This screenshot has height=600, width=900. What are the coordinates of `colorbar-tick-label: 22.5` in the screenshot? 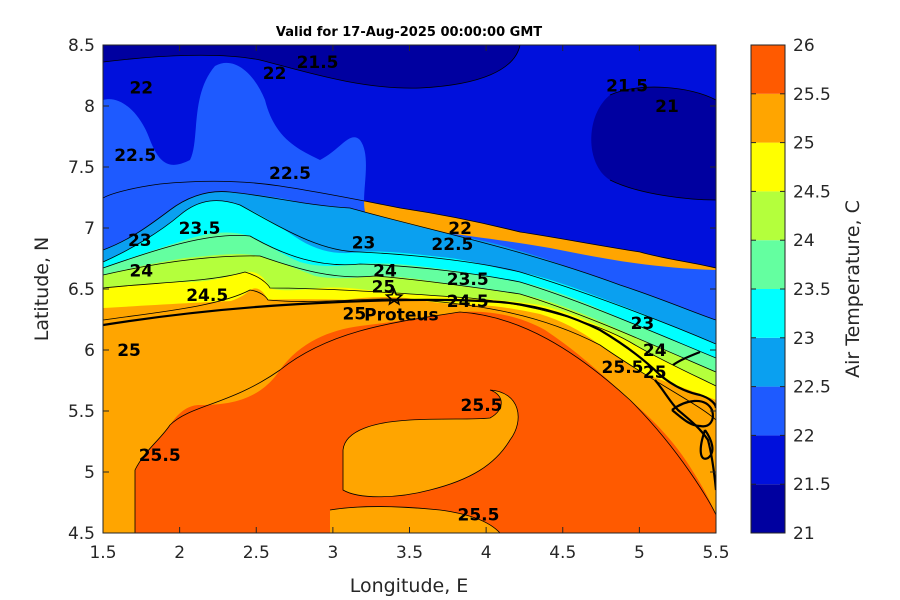 It's located at (812, 388).